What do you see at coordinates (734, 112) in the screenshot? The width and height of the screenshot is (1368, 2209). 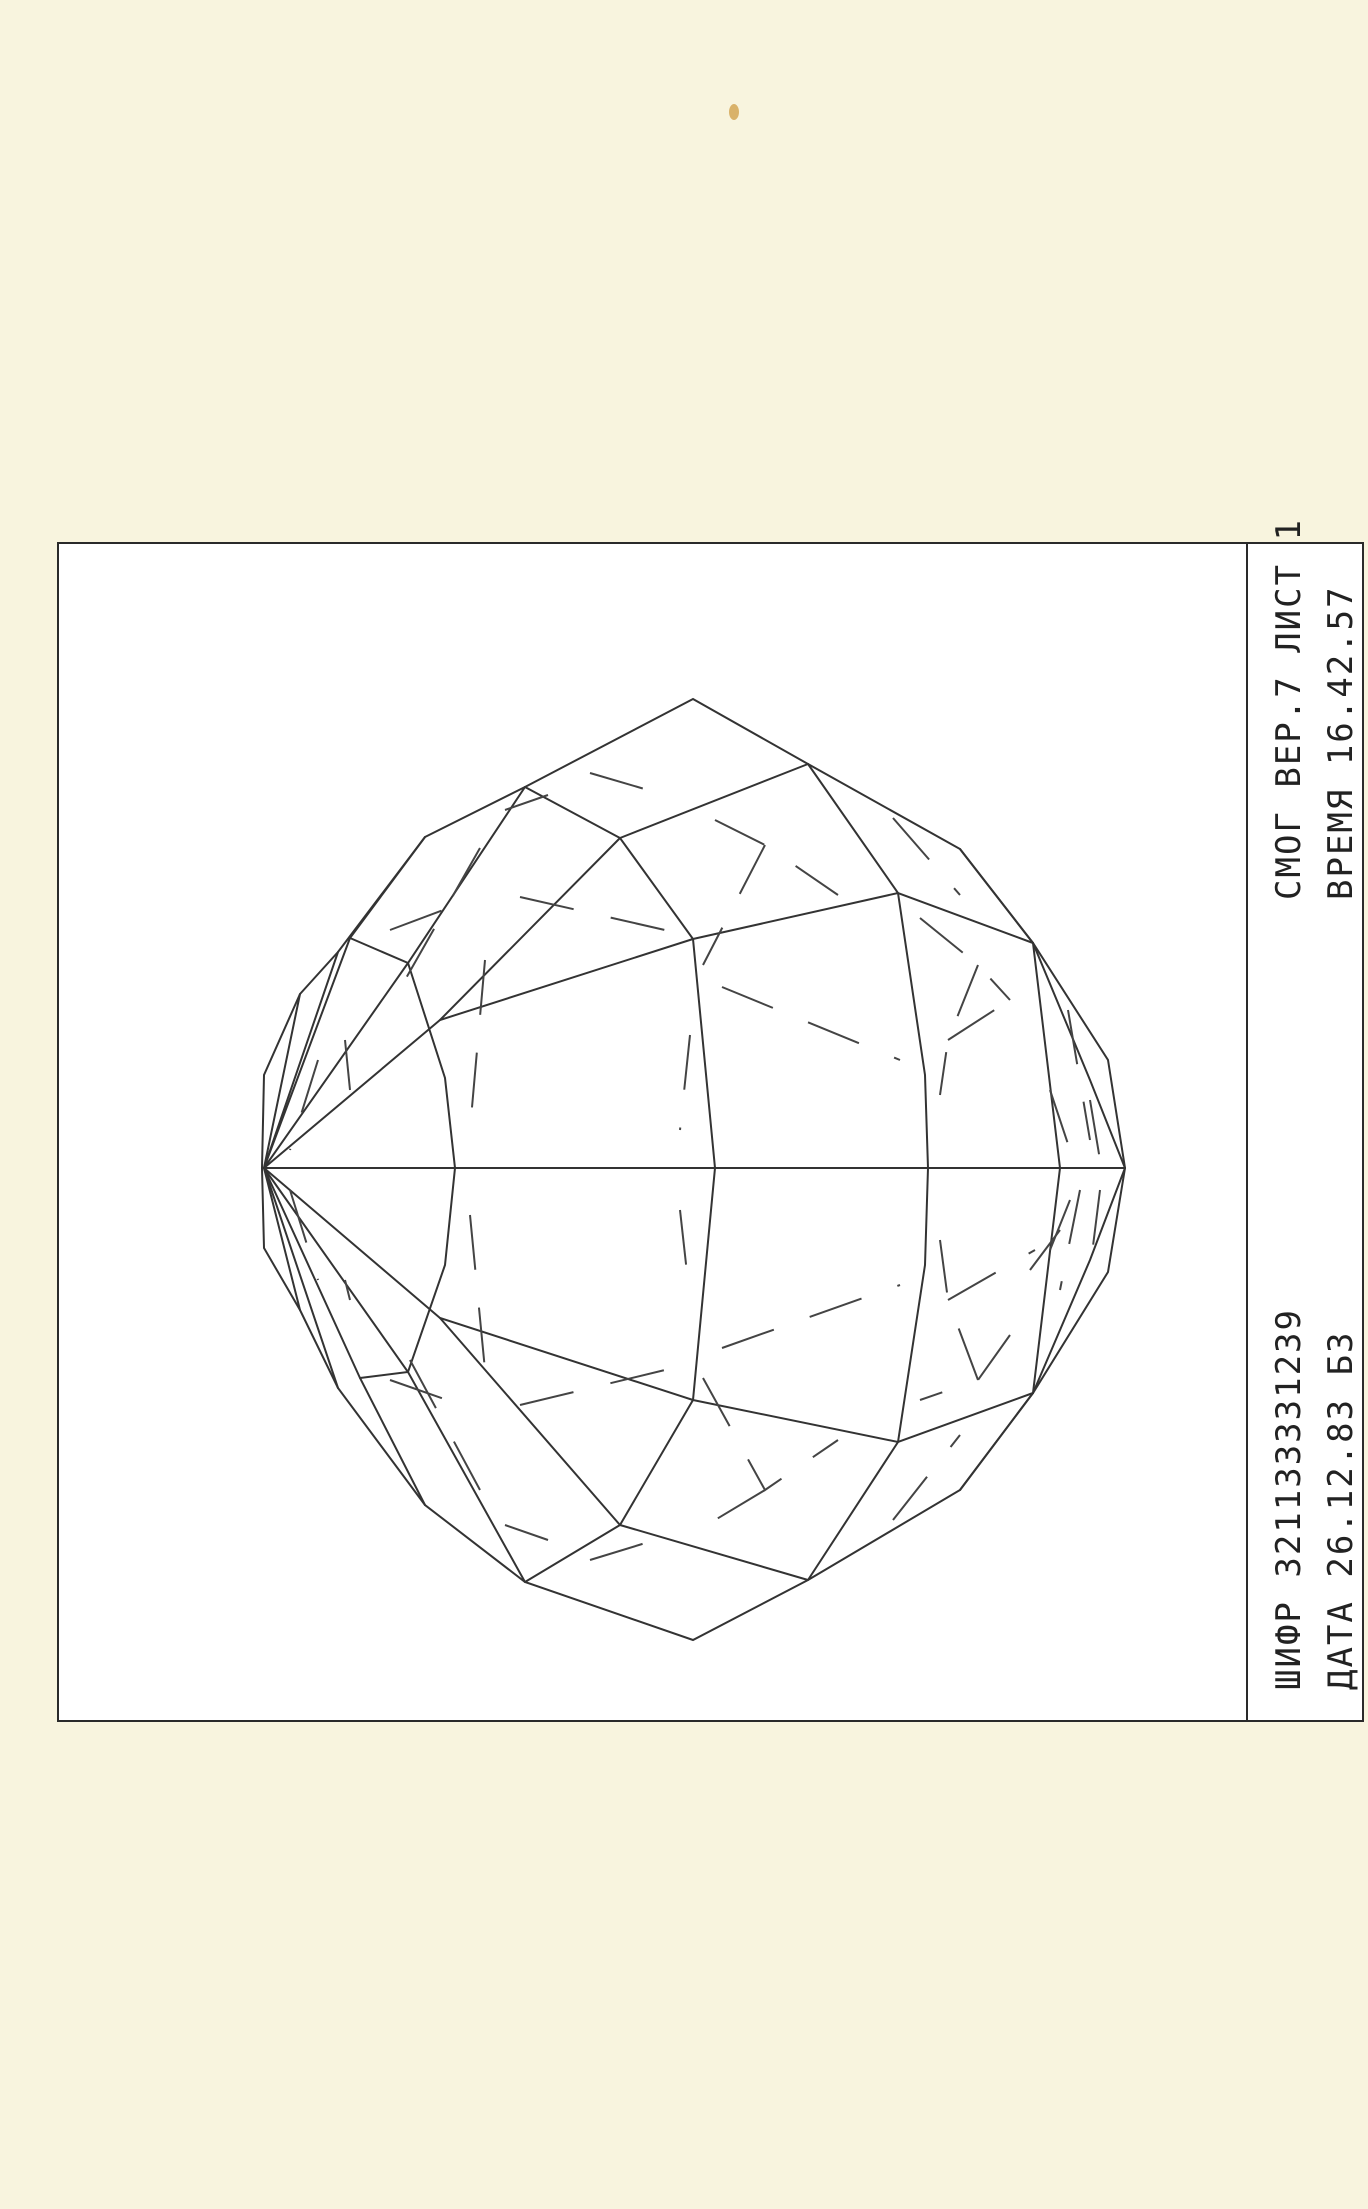 I see `paper-speck` at bounding box center [734, 112].